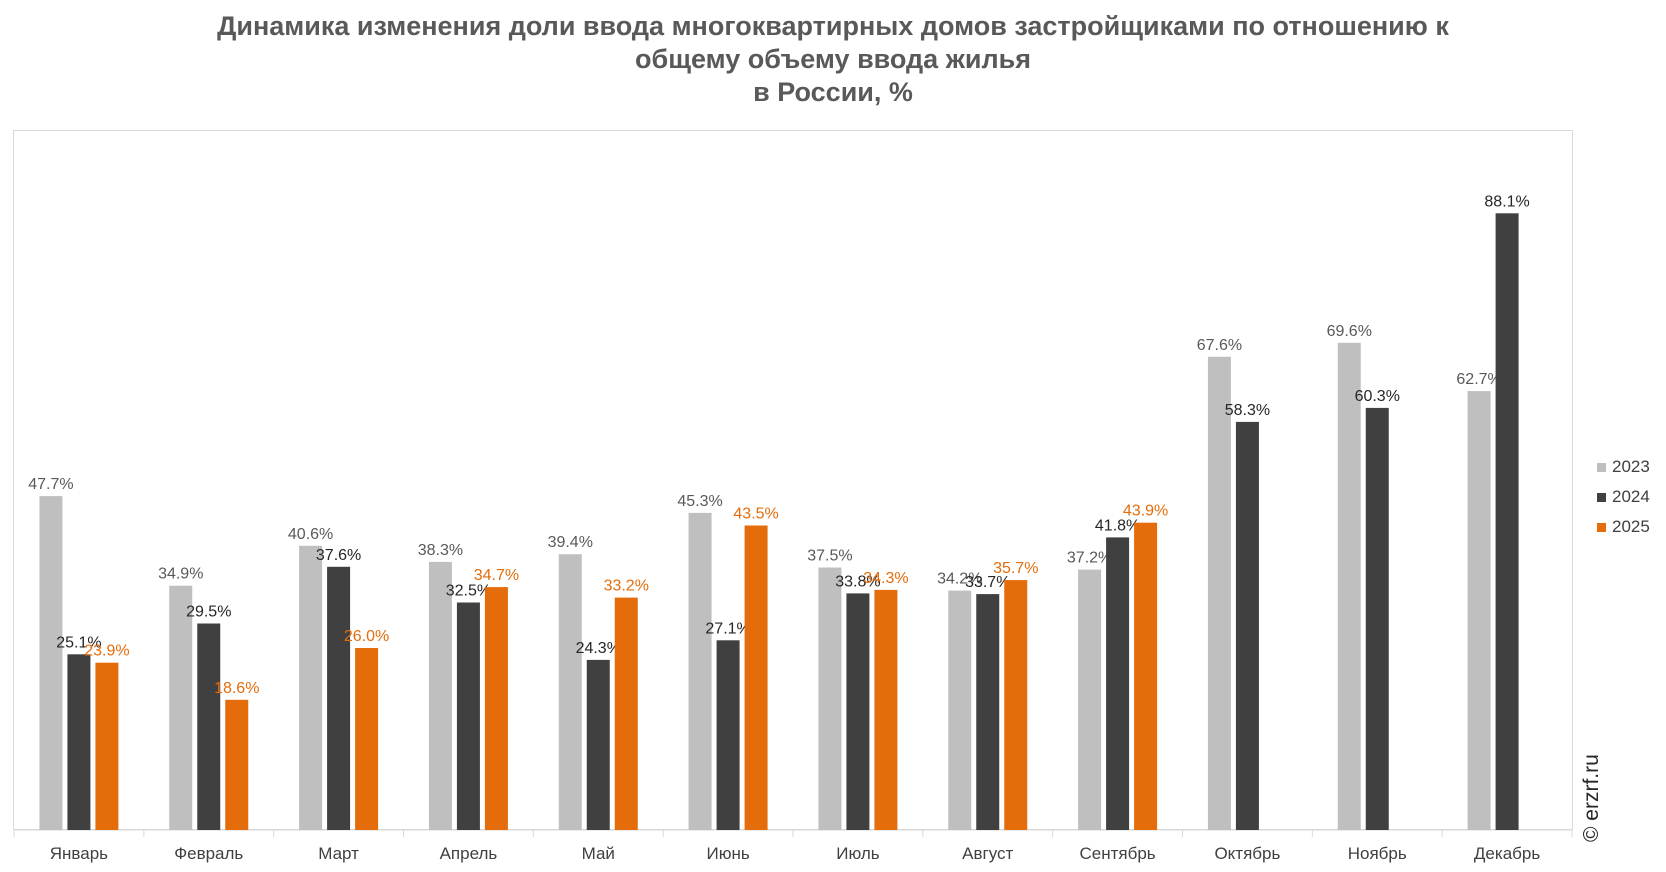 This screenshot has height=872, width=1666. Describe the element at coordinates (79, 853) in the screenshot. I see `x-tick-label-Январь: Январь` at that location.